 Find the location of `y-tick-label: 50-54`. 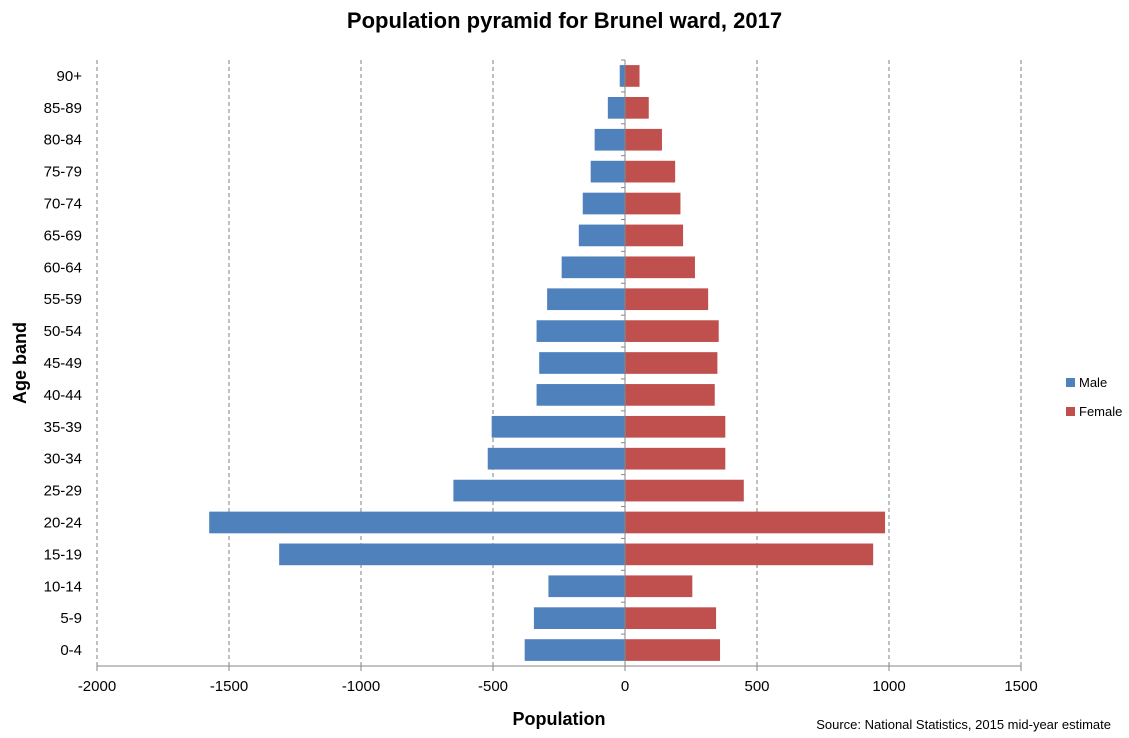

y-tick-label: 50-54 is located at coordinates (63, 331).